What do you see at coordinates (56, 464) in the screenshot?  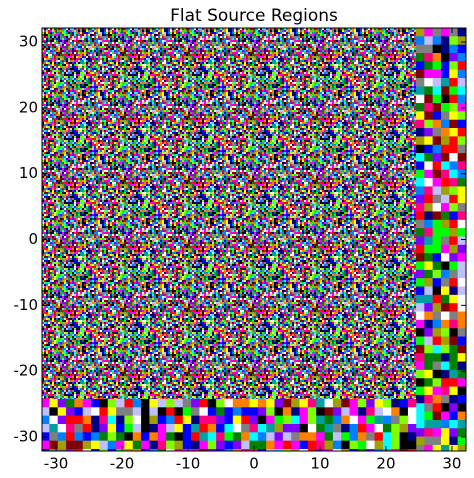 I see `x-tick-label: -30` at bounding box center [56, 464].